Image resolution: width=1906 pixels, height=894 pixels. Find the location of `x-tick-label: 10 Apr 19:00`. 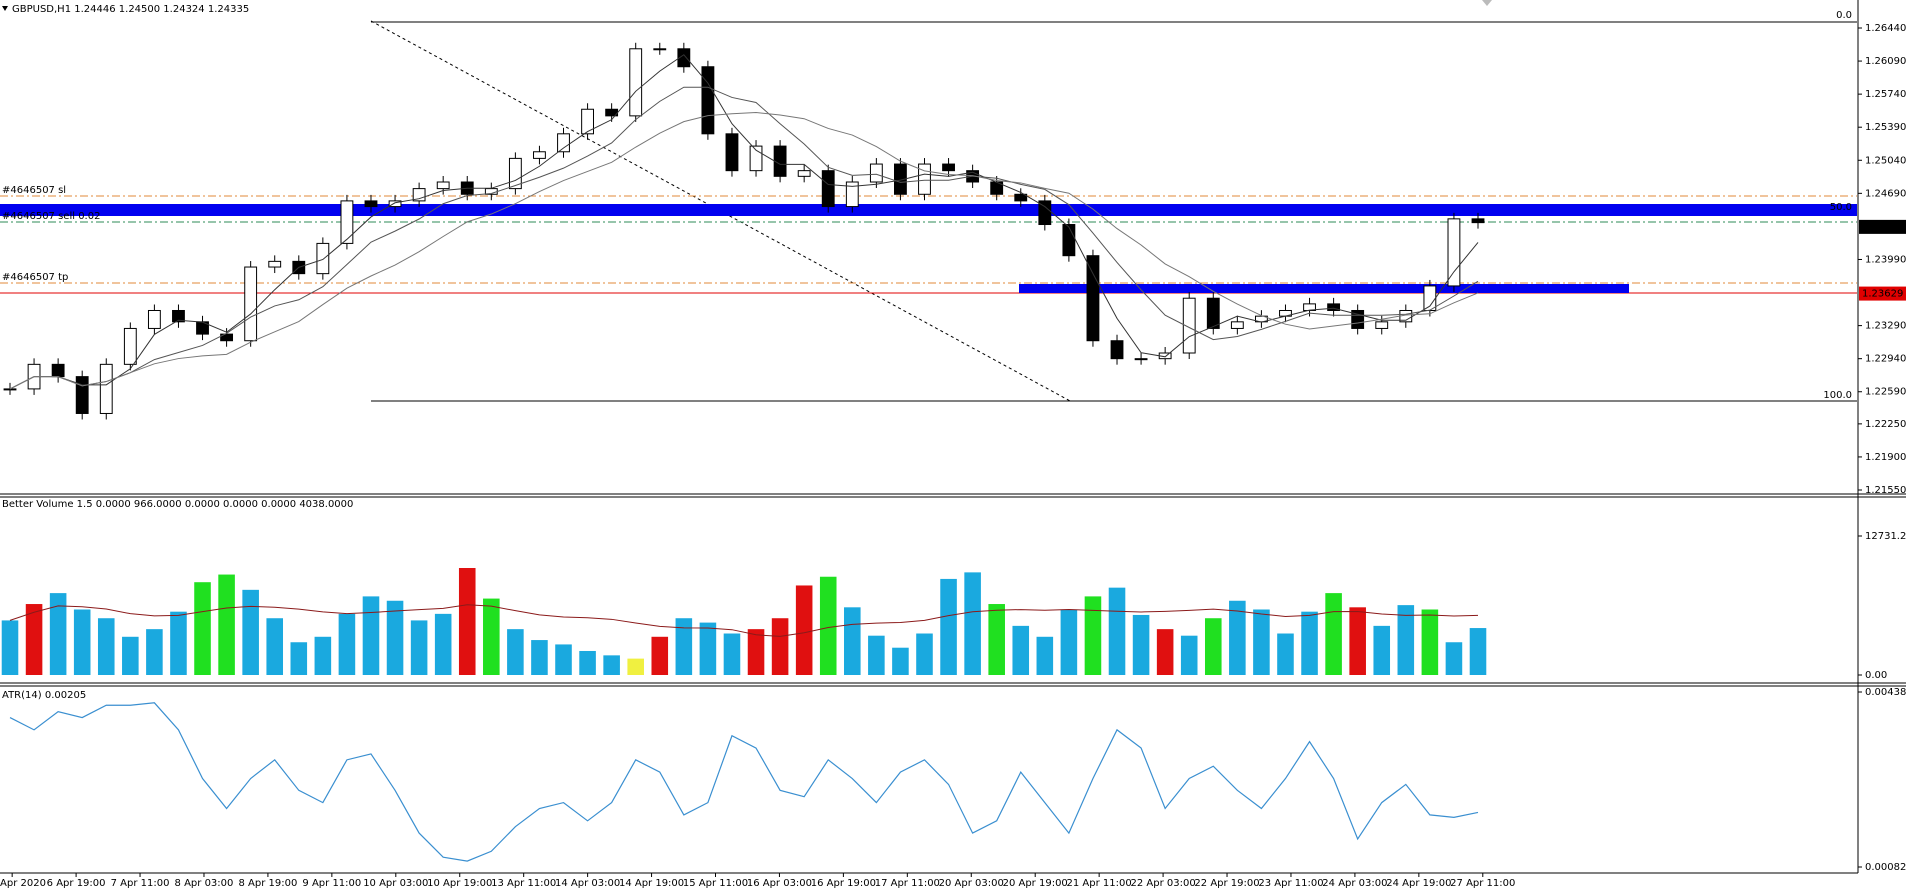

x-tick-label: 10 Apr 19:00 is located at coordinates (459, 883).